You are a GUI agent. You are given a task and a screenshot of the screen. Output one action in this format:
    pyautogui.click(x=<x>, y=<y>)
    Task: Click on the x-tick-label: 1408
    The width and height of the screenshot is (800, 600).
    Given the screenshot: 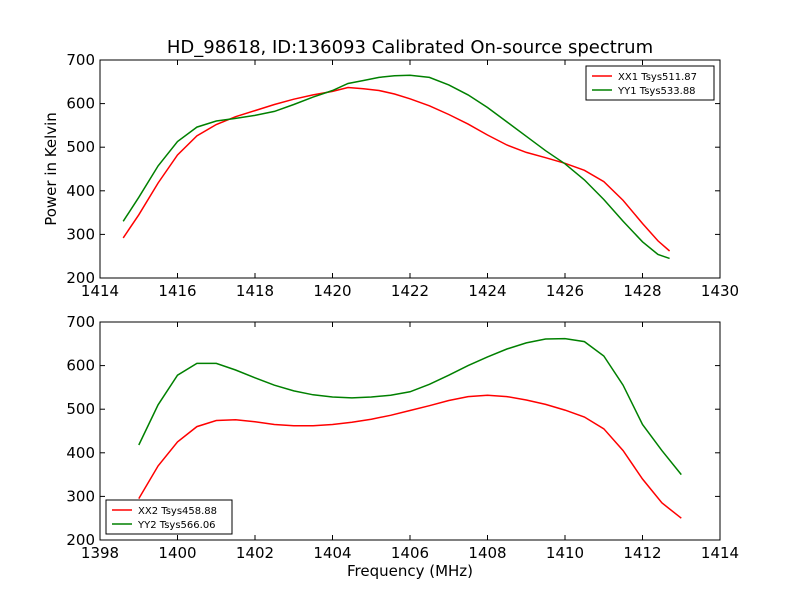 What is the action you would take?
    pyautogui.click(x=487, y=553)
    